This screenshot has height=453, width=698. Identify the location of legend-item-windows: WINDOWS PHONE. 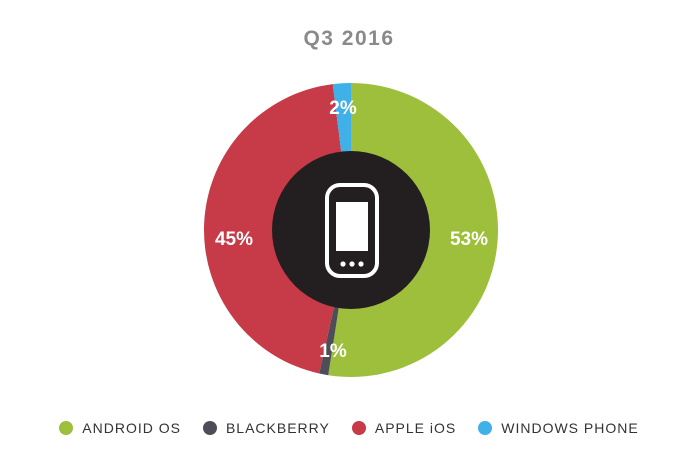
(558, 428).